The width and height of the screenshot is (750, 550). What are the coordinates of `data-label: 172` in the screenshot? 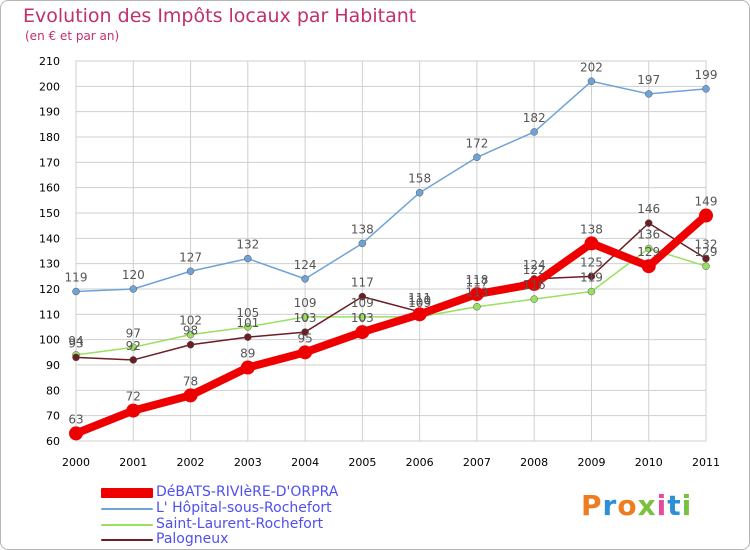 It's located at (476, 143).